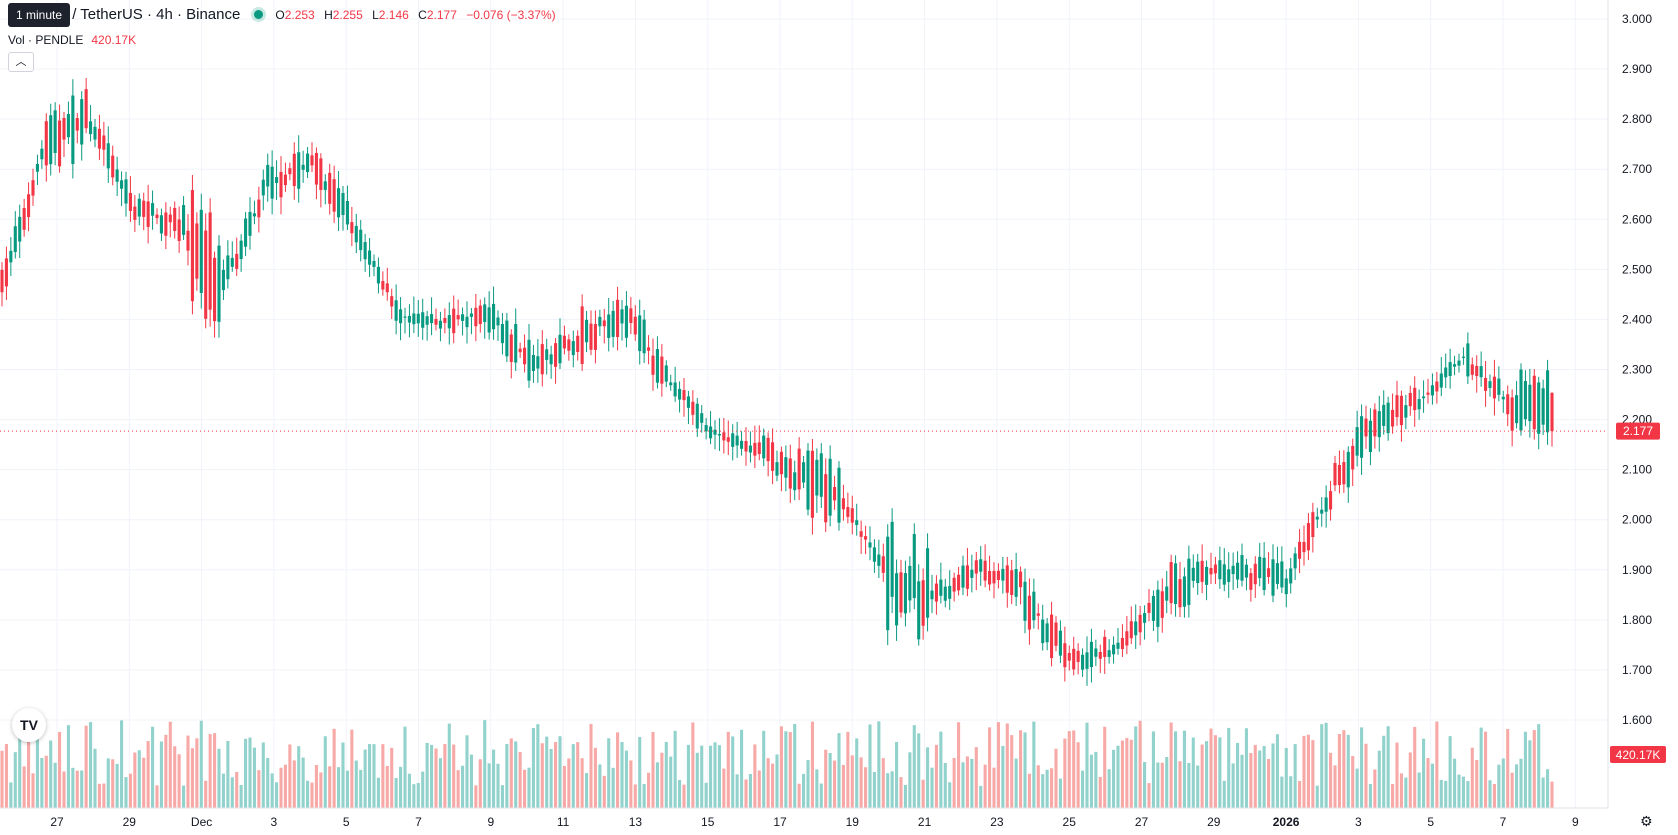  Describe the element at coordinates (1646, 821) in the screenshot. I see `gear-icon: ⚙` at that location.